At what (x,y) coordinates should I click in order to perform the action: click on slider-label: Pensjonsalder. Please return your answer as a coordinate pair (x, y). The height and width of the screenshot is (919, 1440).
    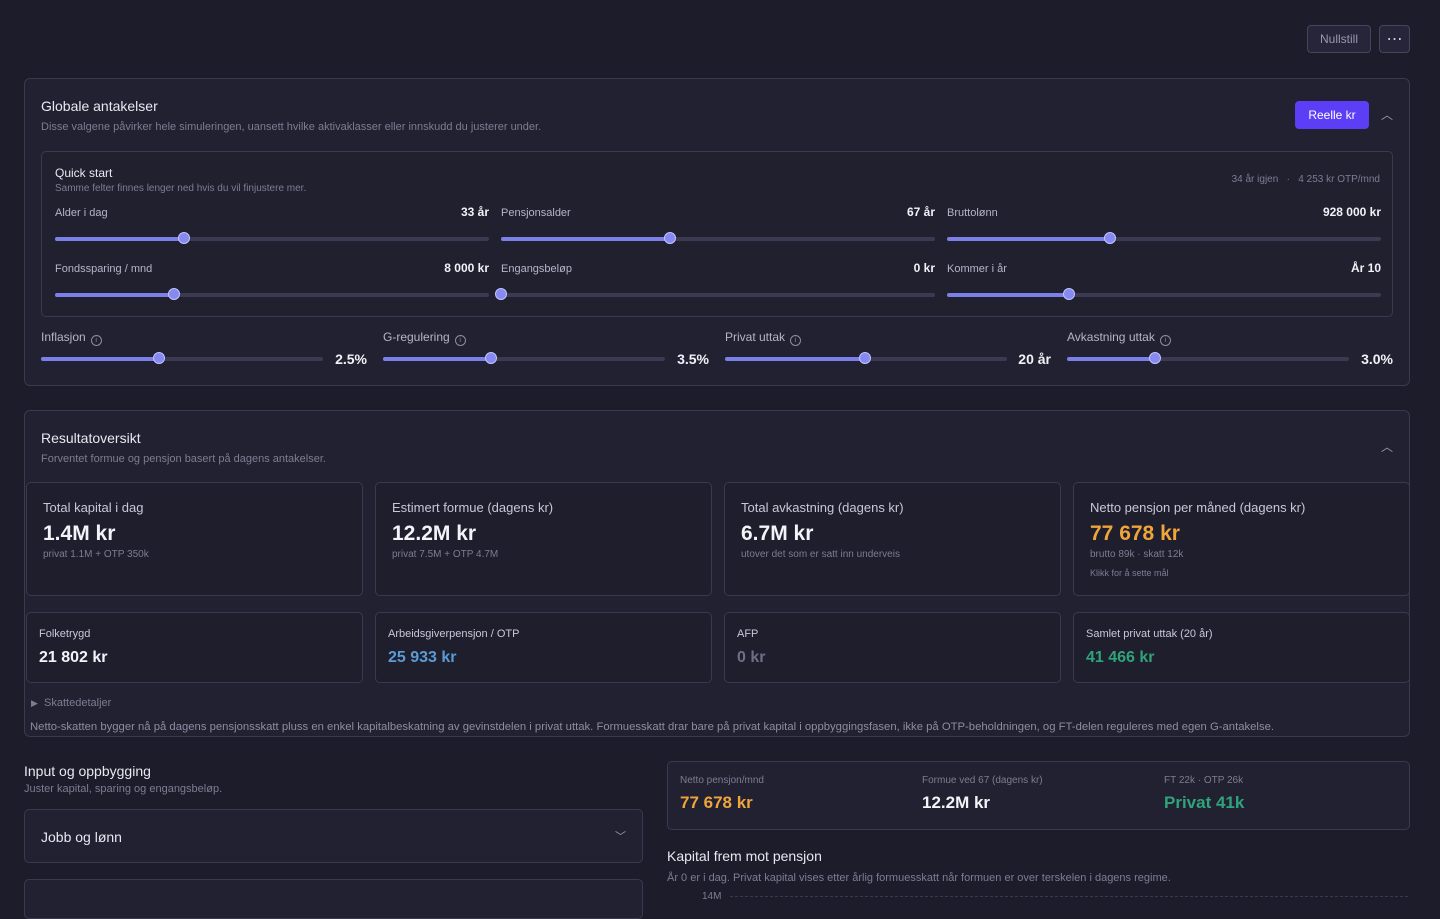
    Looking at the image, I should click on (536, 213).